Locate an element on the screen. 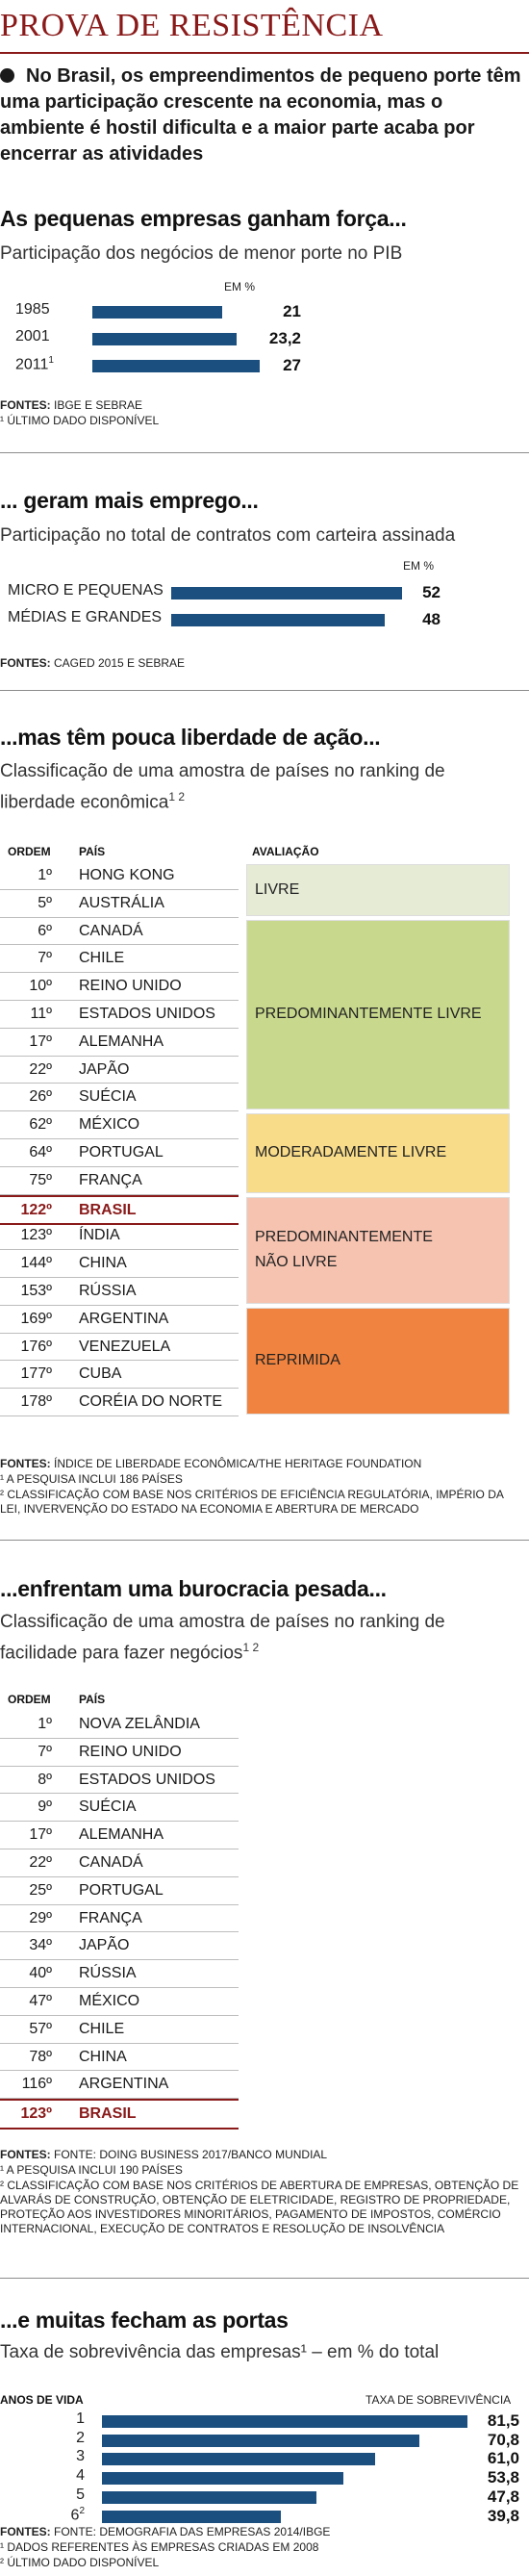 This screenshot has width=529, height=2576. business-sources-text: FONTE: DOING BUSINESS 2017/BANCO MUNDIAL is located at coordinates (191, 2154).